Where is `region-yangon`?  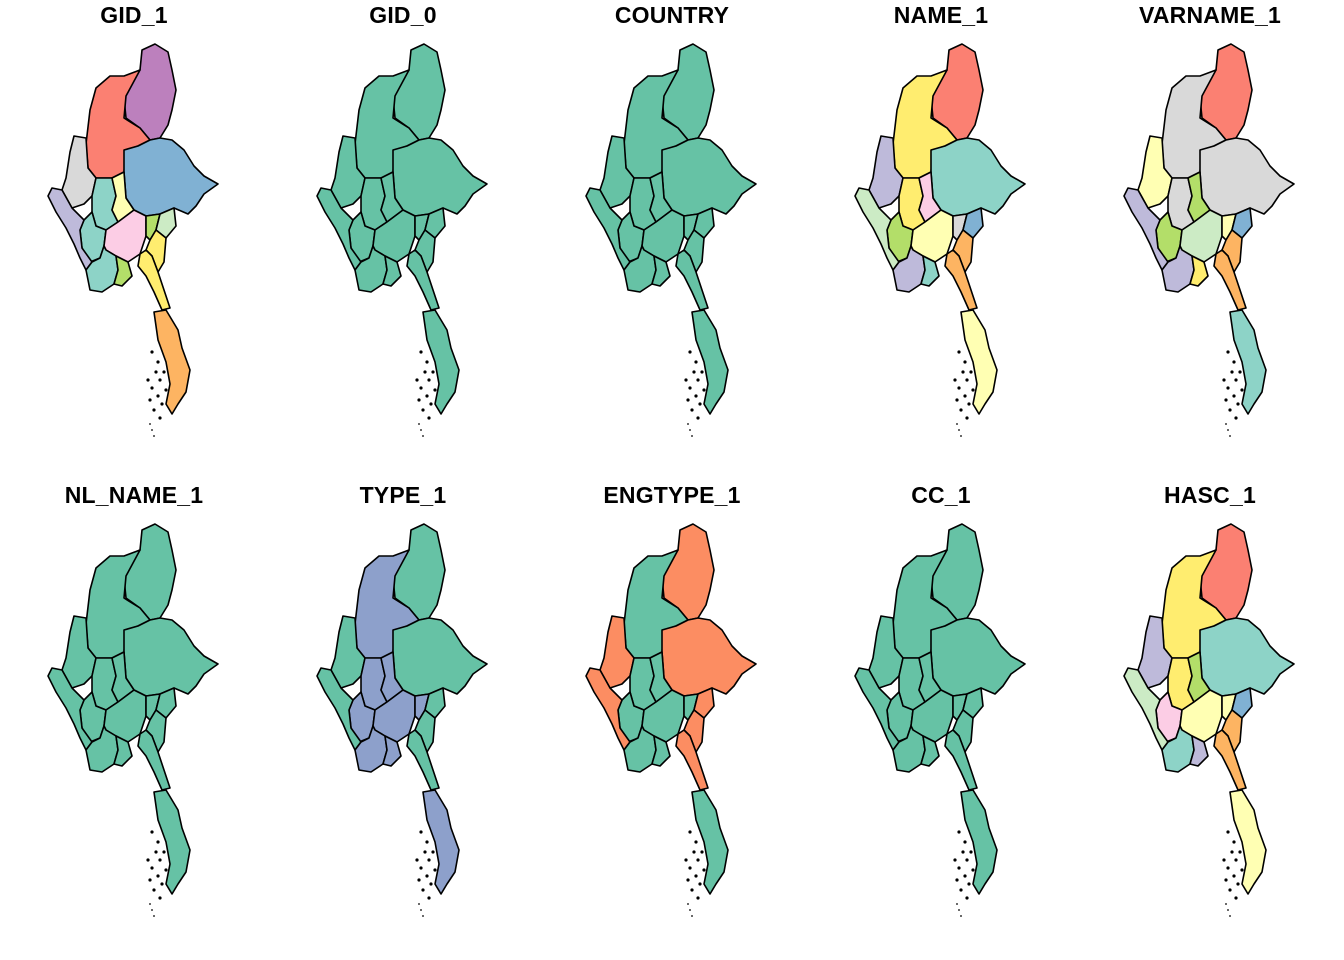
region-yangon is located at coordinates (661, 751).